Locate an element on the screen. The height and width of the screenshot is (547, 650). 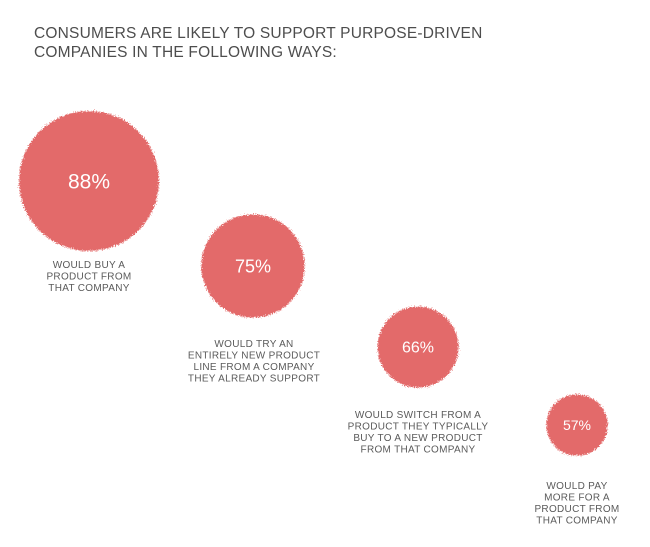
bubble-label-4-line-2: MORE FOR A is located at coordinates (577, 498).